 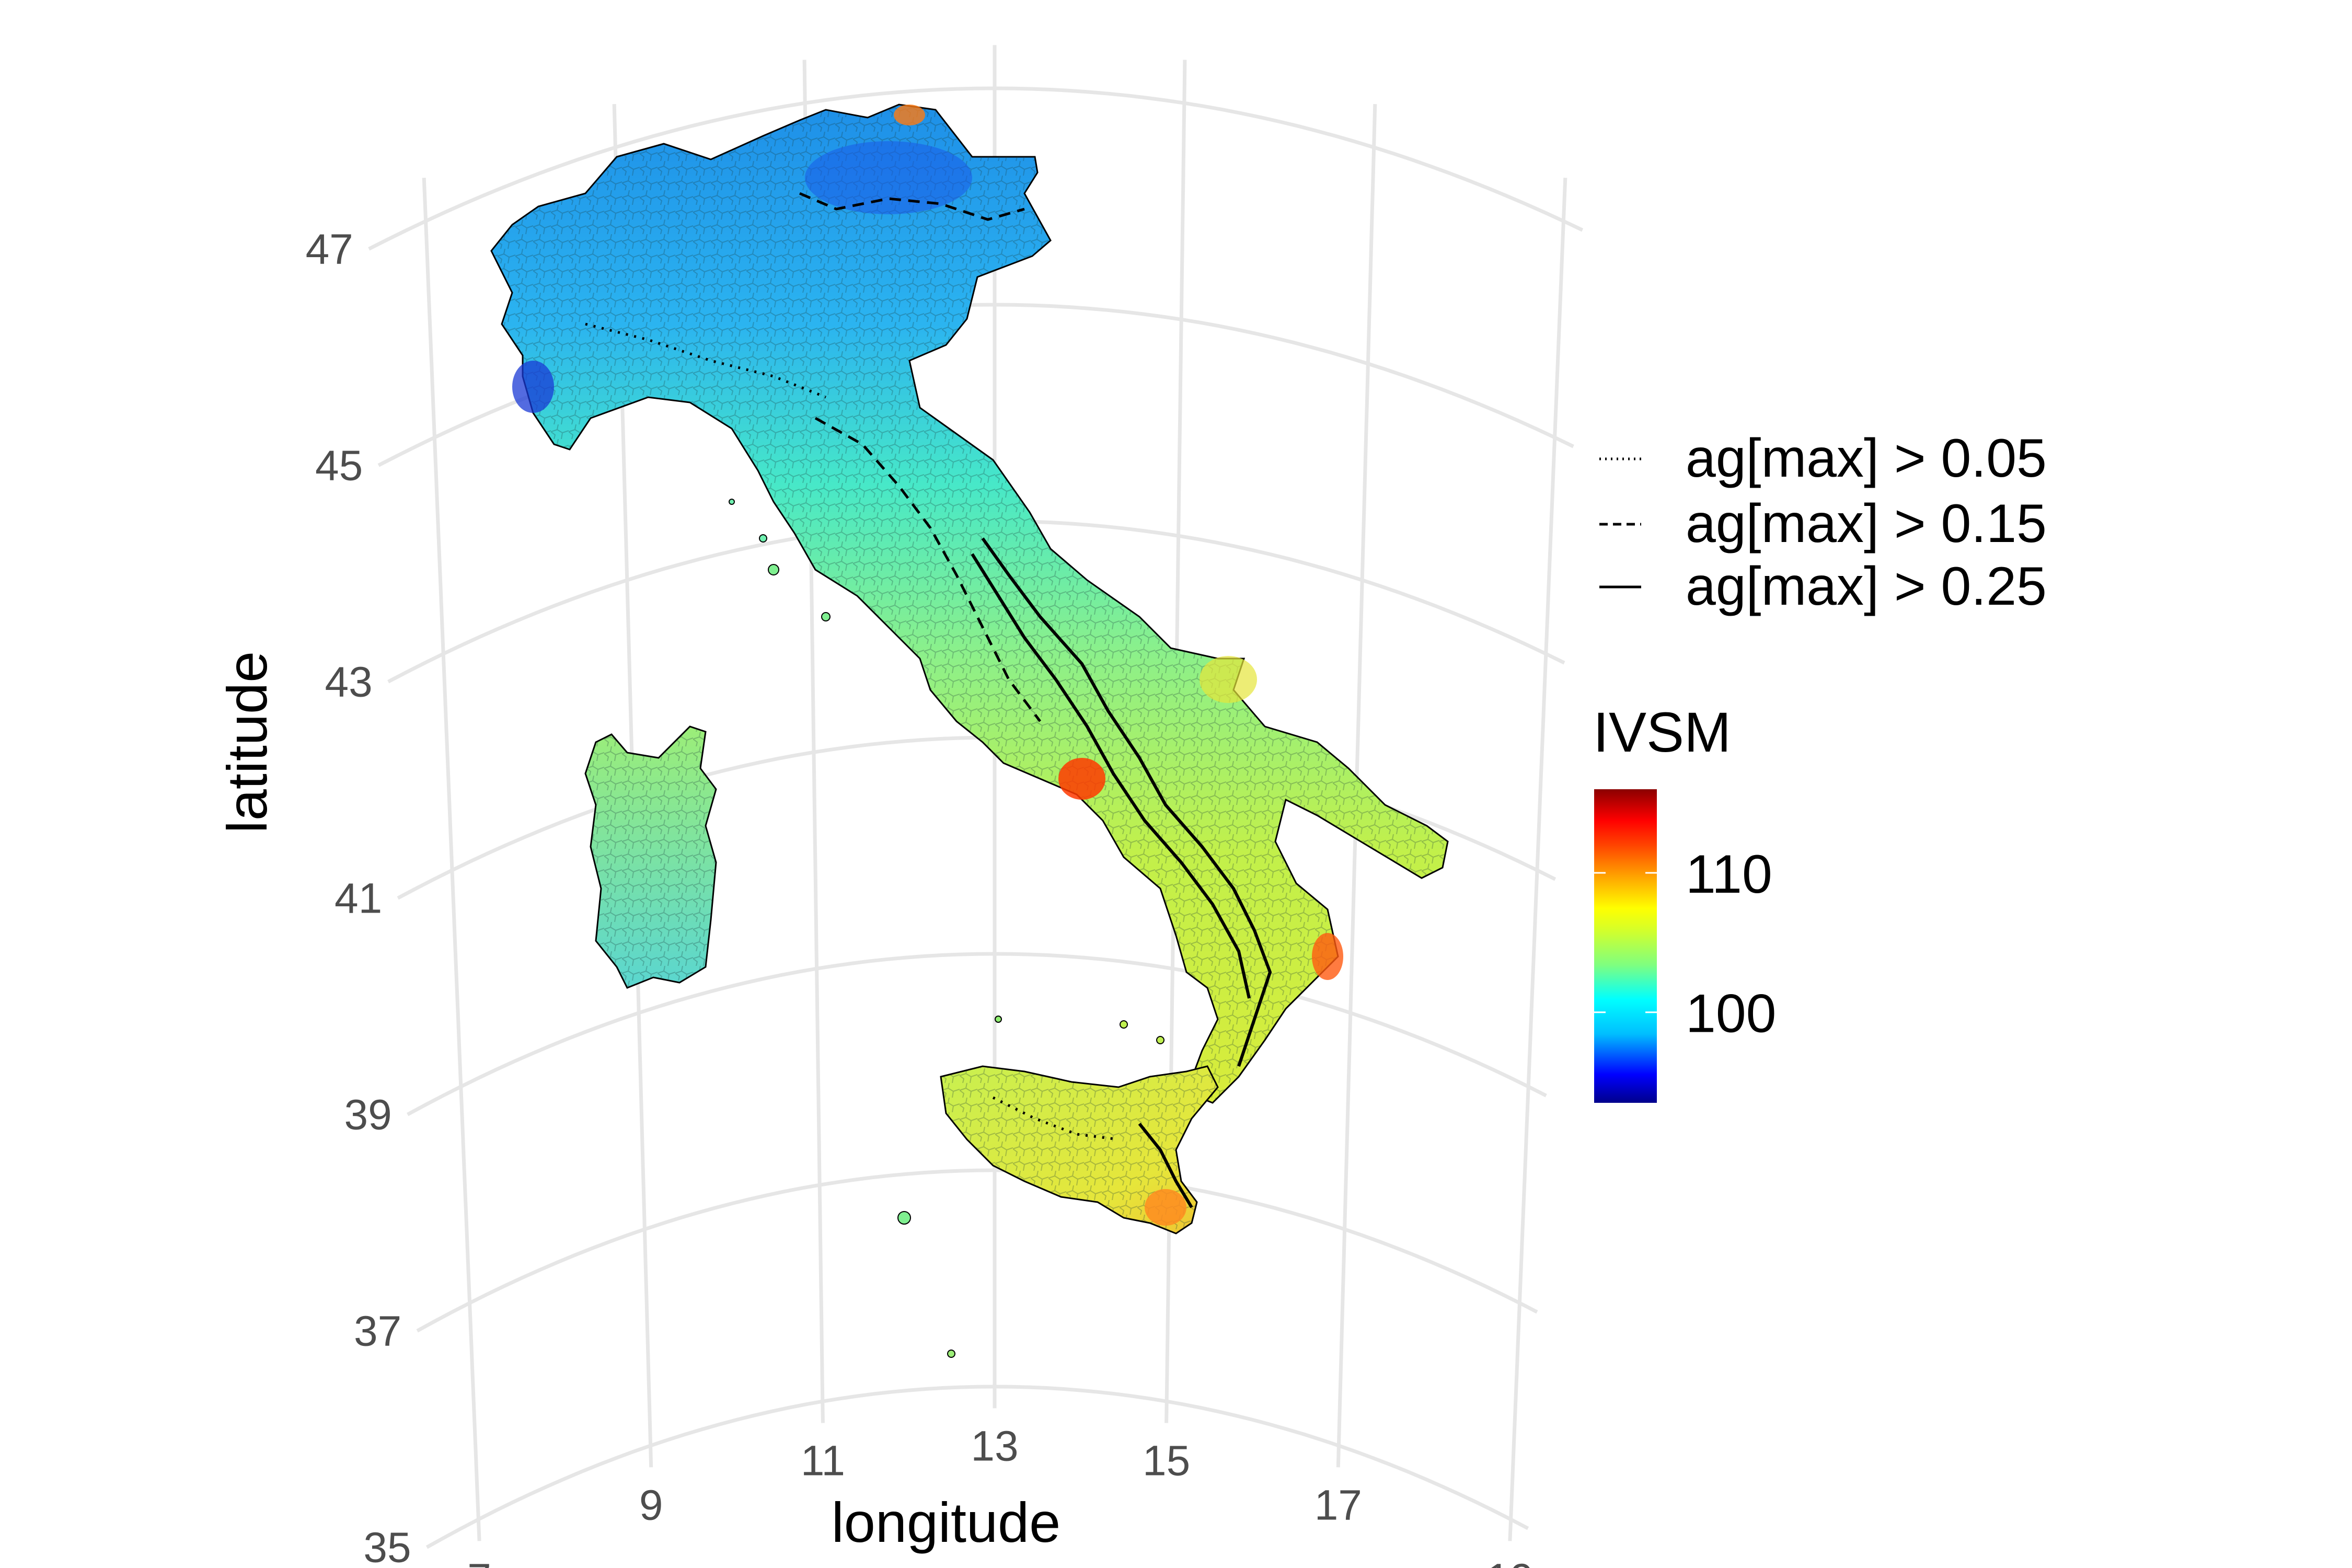 I want to click on latitude-tick-label: 39, so click(x=367, y=1114).